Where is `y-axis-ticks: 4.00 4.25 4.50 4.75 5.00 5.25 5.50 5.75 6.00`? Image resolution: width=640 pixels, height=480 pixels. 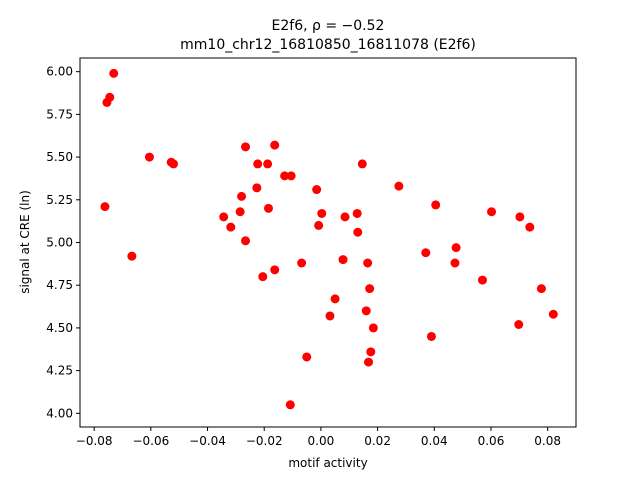 y-axis-ticks: 4.00 4.25 4.50 4.75 5.00 5.25 5.50 5.75 6.00 is located at coordinates (63, 242).